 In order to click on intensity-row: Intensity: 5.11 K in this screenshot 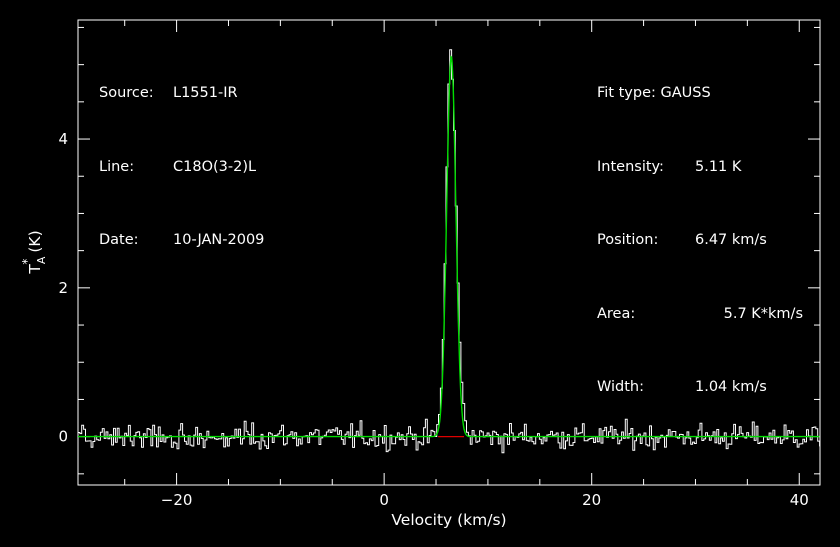, I will do `click(700, 167)`.